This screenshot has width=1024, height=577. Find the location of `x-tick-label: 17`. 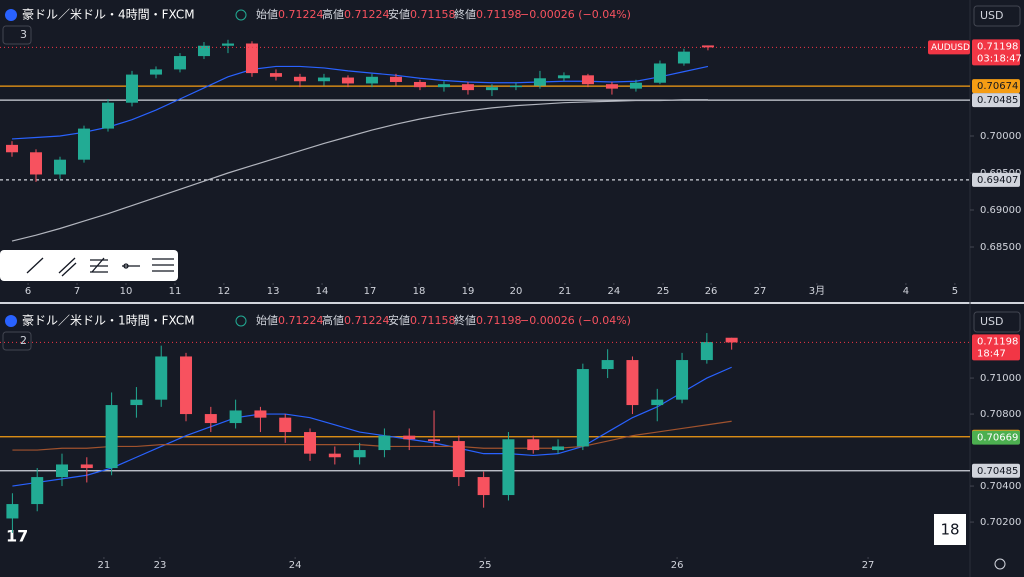

x-tick-label: 17 is located at coordinates (370, 291).